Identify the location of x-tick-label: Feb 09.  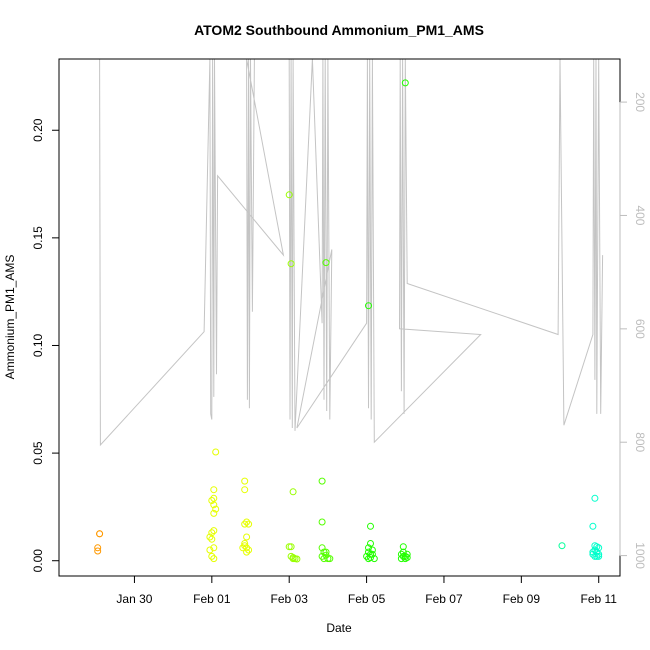
(522, 599).